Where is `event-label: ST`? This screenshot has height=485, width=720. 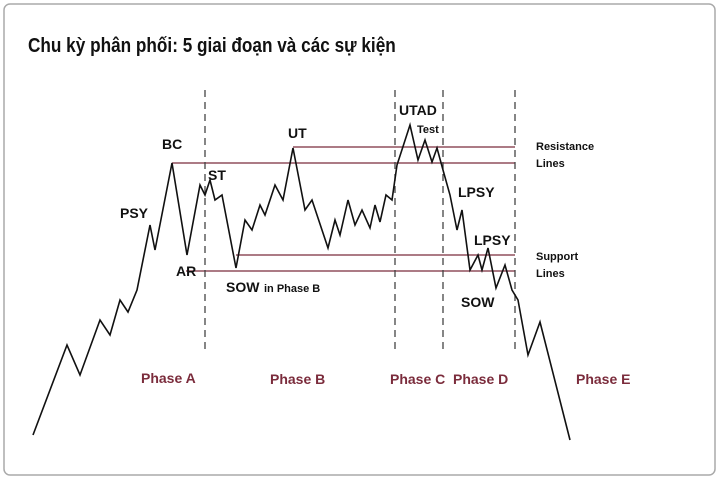
event-label: ST is located at coordinates (217, 175).